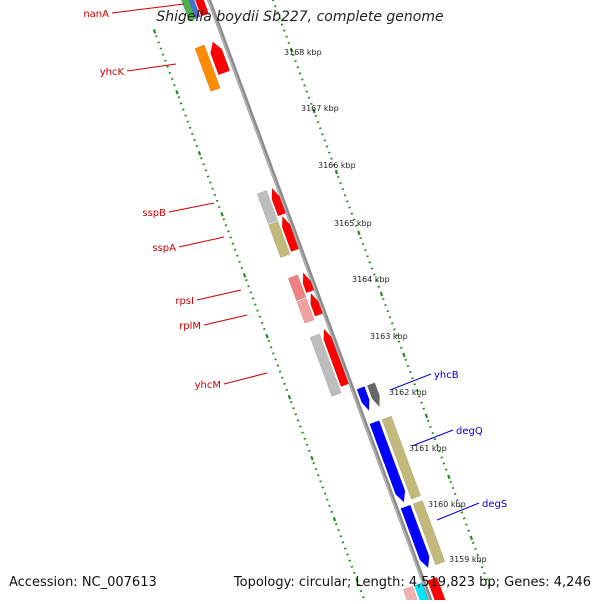 This screenshot has width=600, height=604. I want to click on gene-label-yhcB: yhcB, so click(446, 375).